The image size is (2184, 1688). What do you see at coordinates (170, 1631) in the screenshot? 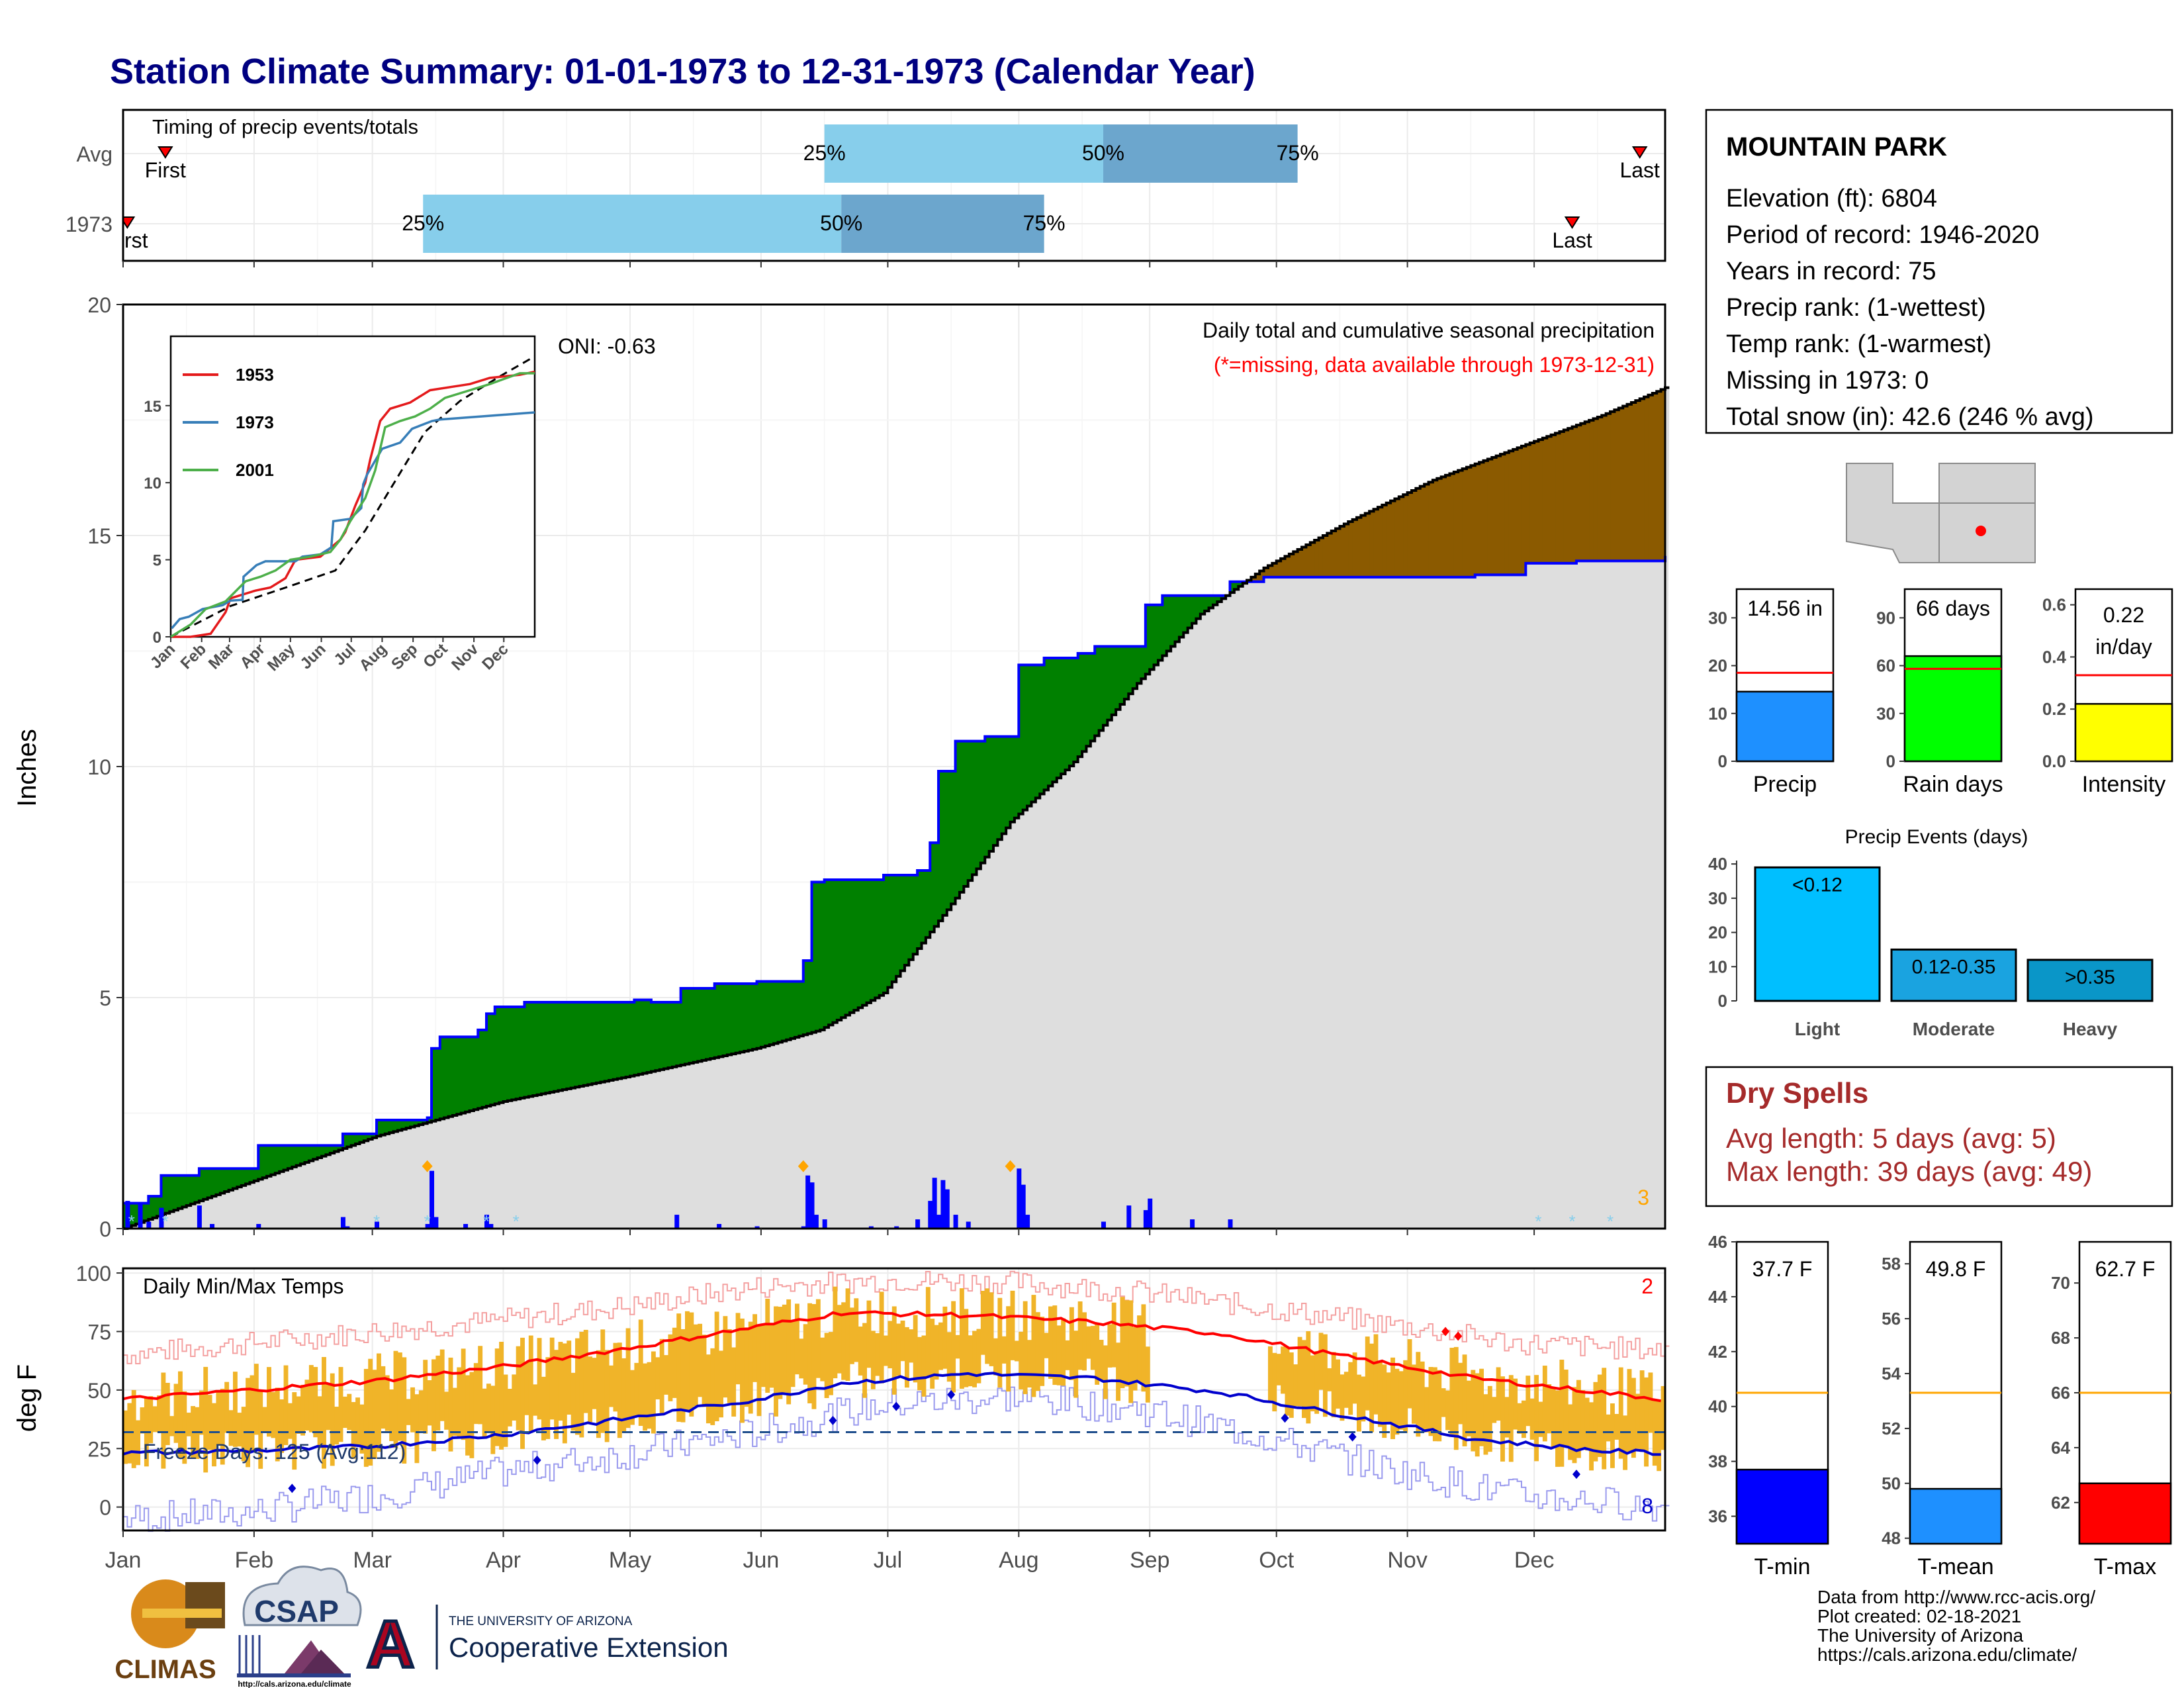
I see `climas-logo: CLIMAS` at bounding box center [170, 1631].